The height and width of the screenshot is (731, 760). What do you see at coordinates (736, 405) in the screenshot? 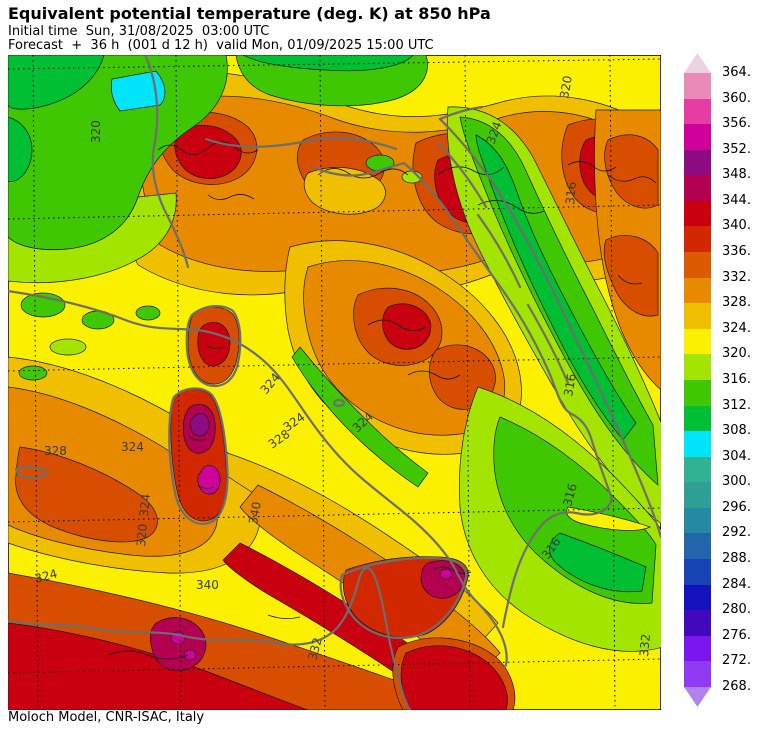
I see `colorbar-label: 312.` at bounding box center [736, 405].